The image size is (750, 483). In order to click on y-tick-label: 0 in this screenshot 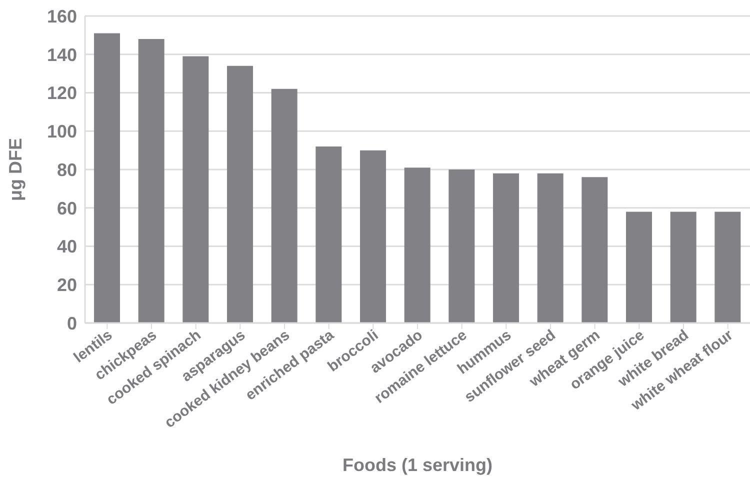, I will do `click(71, 323)`.